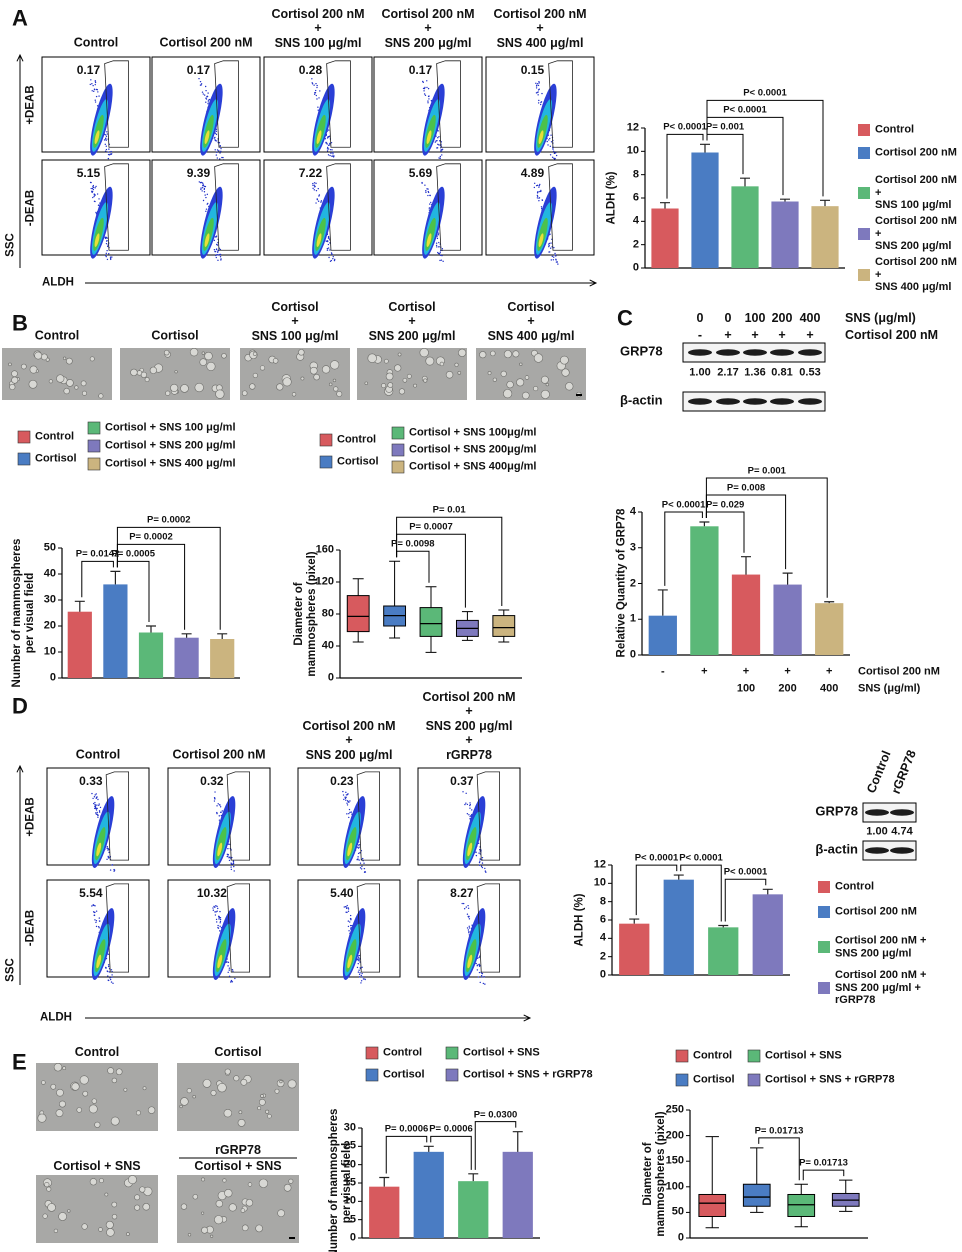 This screenshot has width=962, height=1252. Describe the element at coordinates (431, 622) in the screenshot. I see `box` at that location.